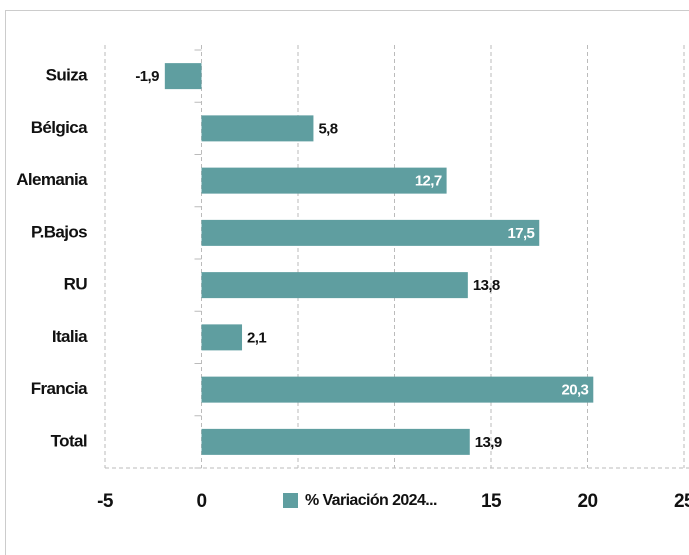 The height and width of the screenshot is (555, 689). Describe the element at coordinates (681, 501) in the screenshot. I see `x-tick-label: 25` at that location.